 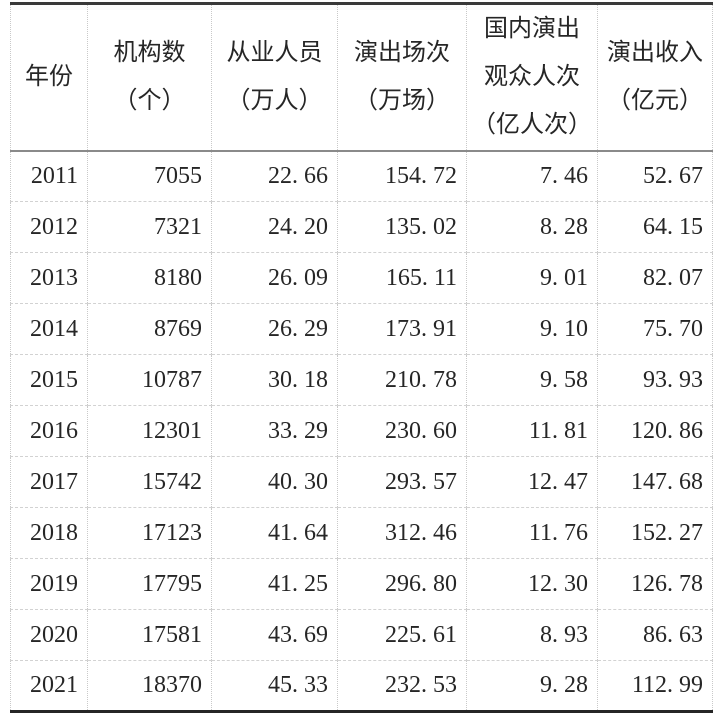 I want to click on cell-institutions: 8769, so click(x=149, y=329).